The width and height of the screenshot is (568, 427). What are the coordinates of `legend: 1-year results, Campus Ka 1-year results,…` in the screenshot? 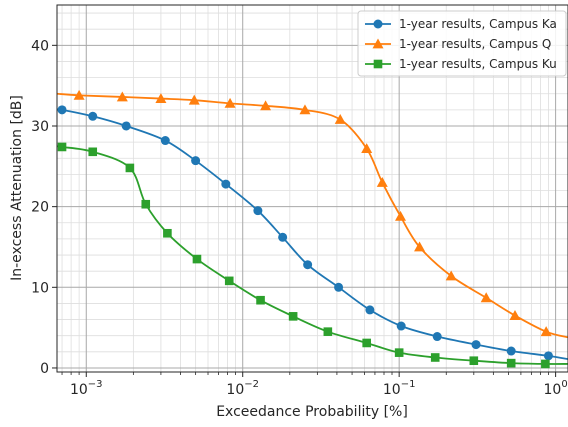 It's located at (462, 43).